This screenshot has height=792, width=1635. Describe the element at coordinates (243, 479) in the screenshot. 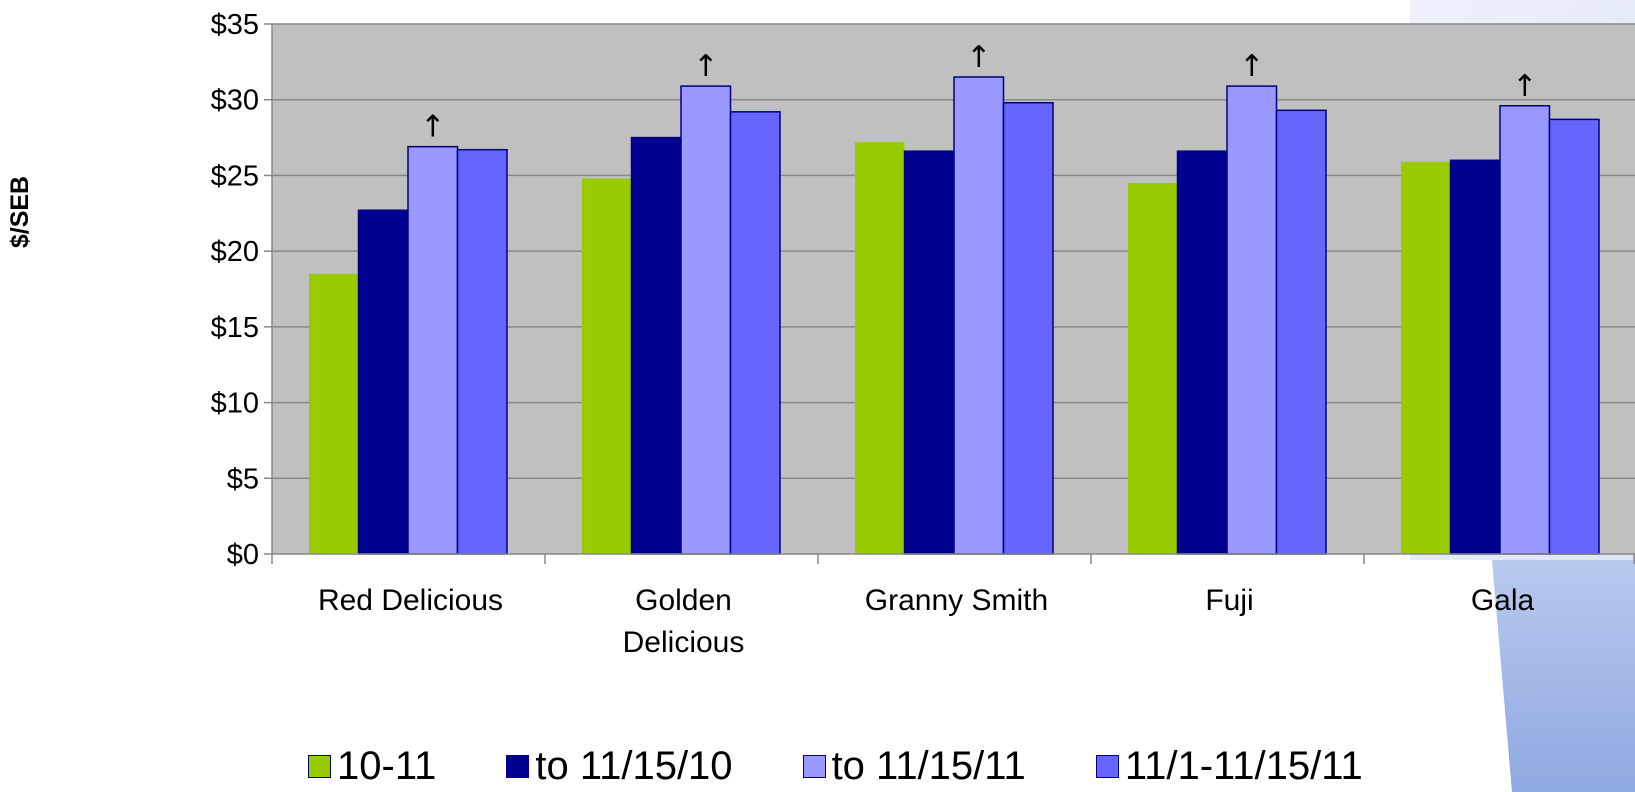

I see `y-tick-label: $5` at that location.